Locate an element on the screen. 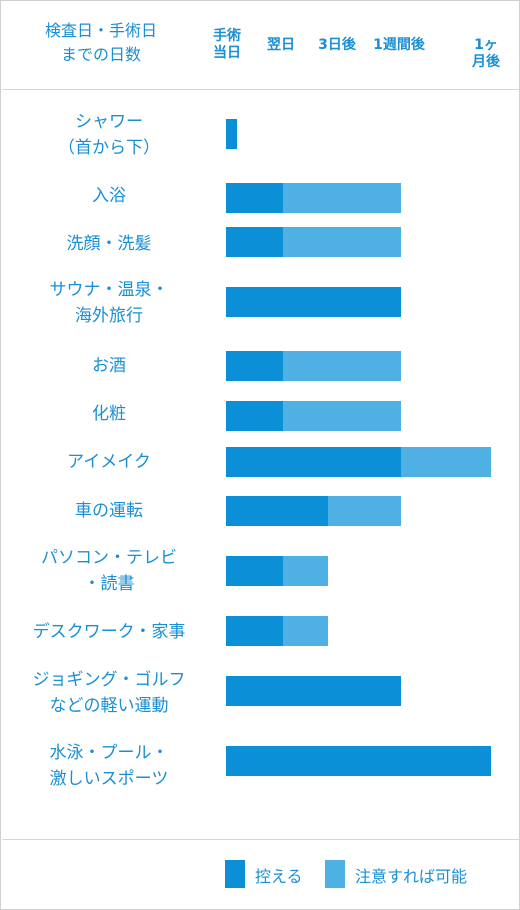  legend-swatch-restrict is located at coordinates (235, 874).